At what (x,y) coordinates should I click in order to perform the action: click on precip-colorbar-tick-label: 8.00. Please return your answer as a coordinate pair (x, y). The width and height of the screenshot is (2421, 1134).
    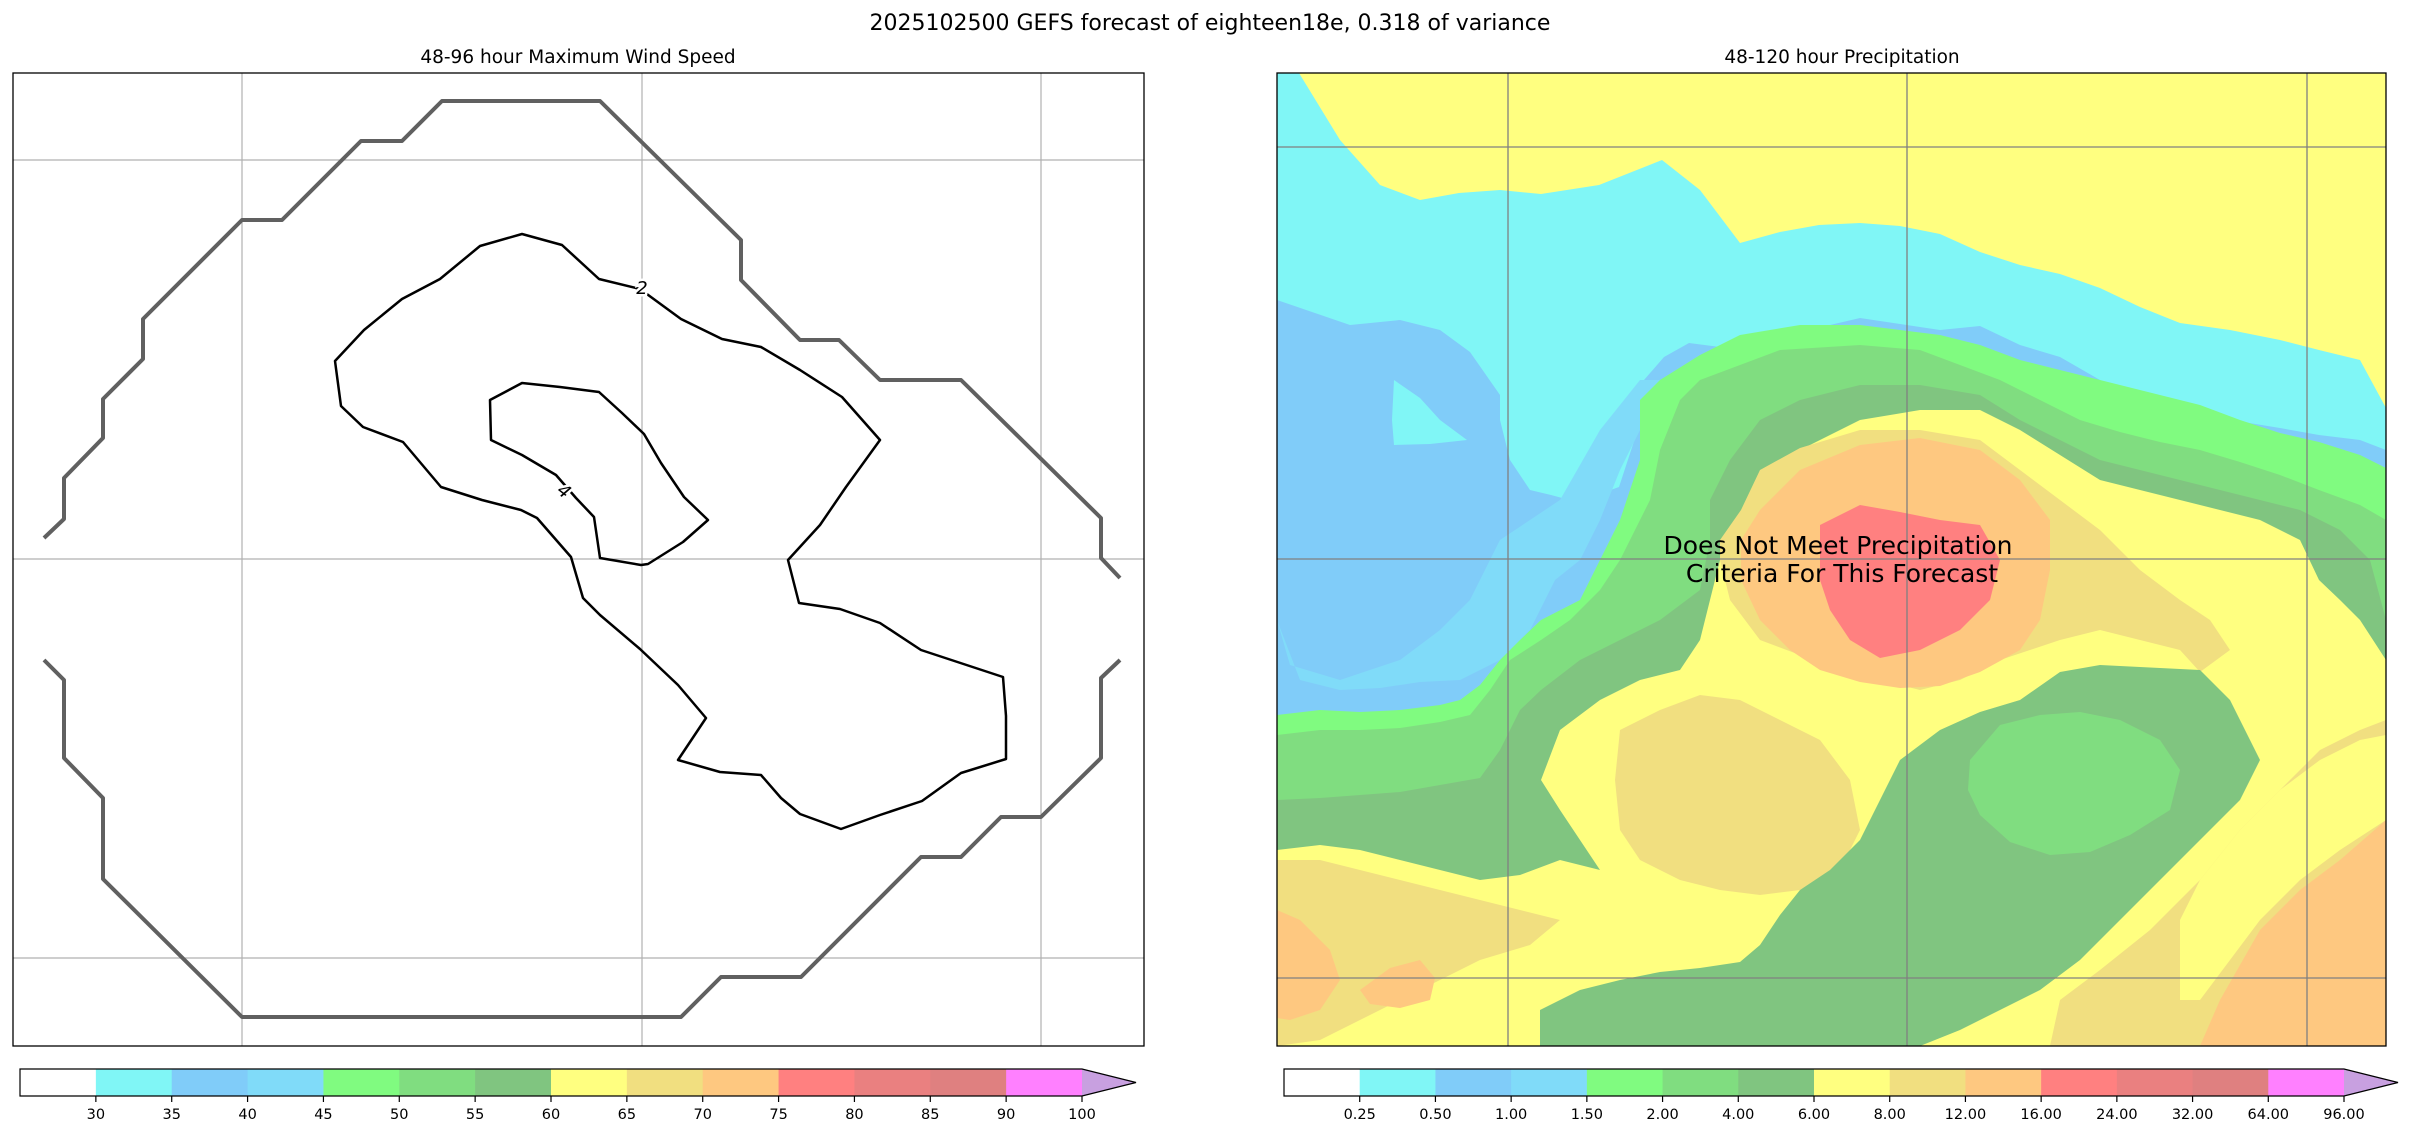
    Looking at the image, I should click on (1890, 1115).